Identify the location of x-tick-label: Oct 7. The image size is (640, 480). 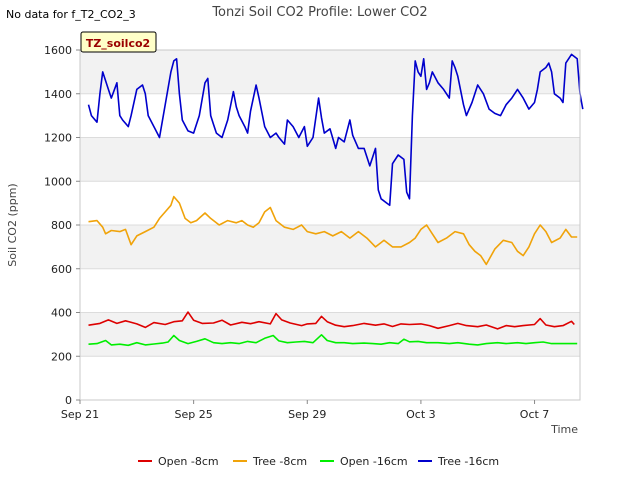
(535, 414).